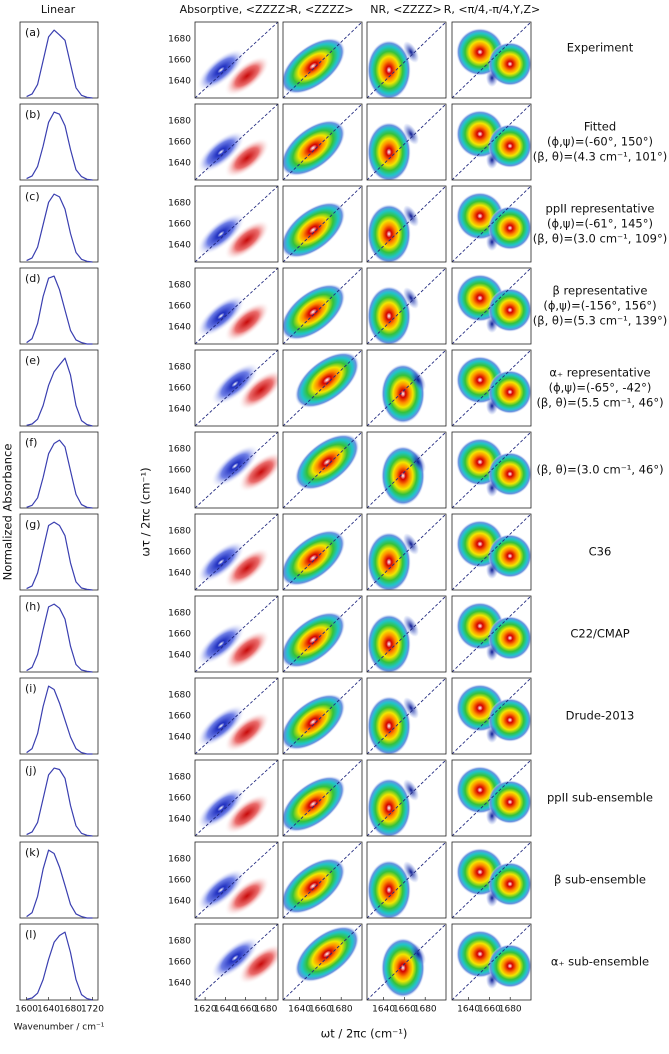 The image size is (669, 1054). I want to click on row-label: (ϕ,ψ)=(-156°, 156°), so click(599, 306).